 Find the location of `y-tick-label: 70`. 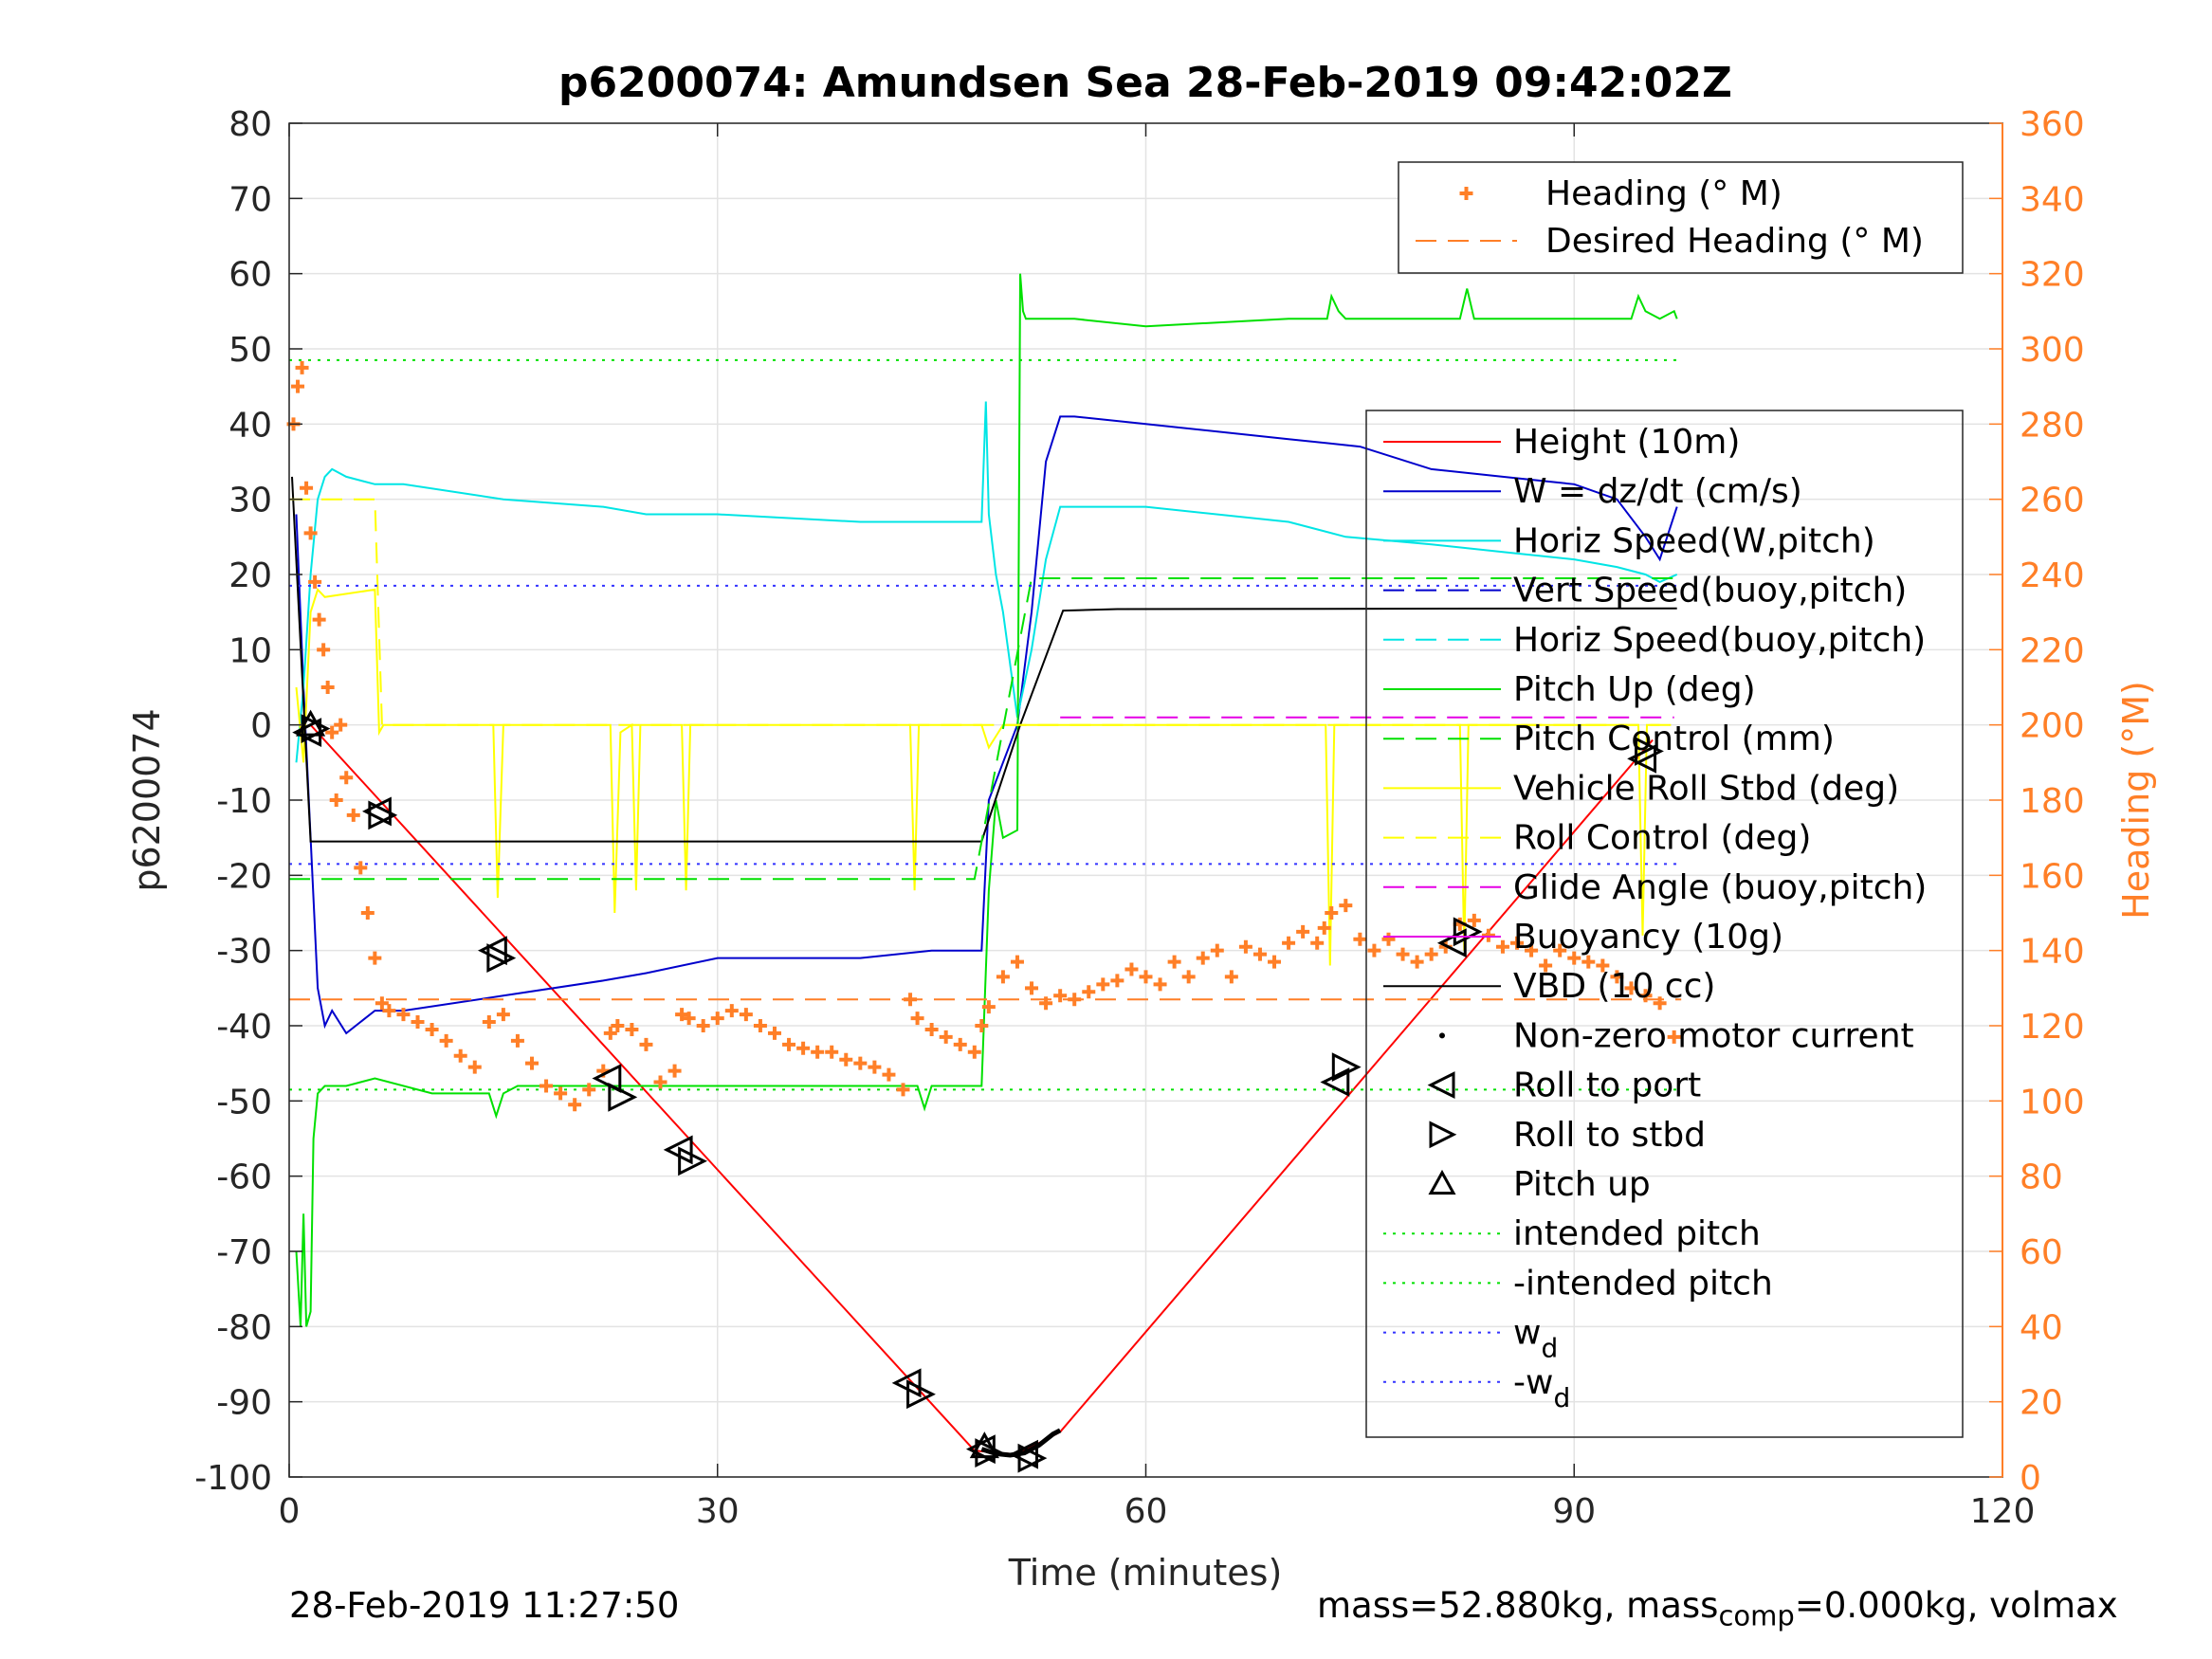

y-tick-label: 70 is located at coordinates (250, 199).